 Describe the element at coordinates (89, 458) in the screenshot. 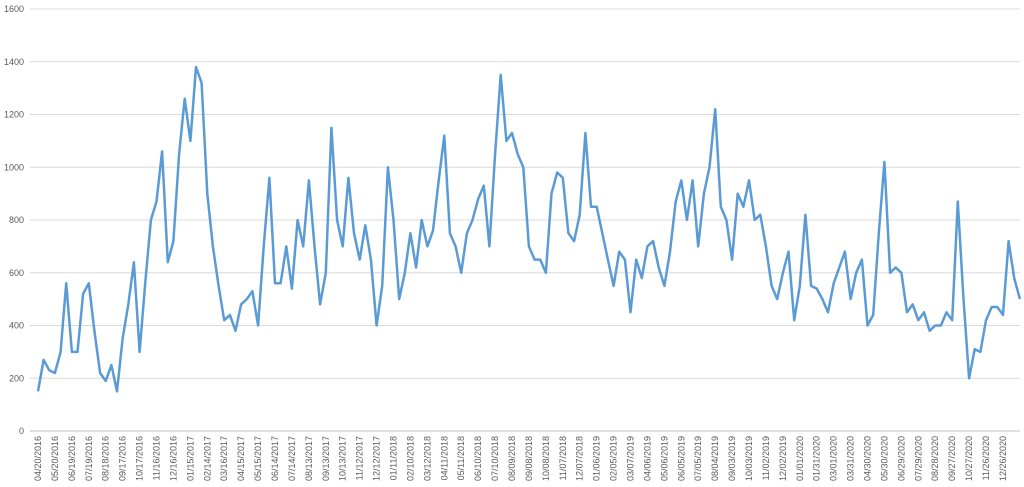

I see `x-tick-label: 07/19/2016` at that location.